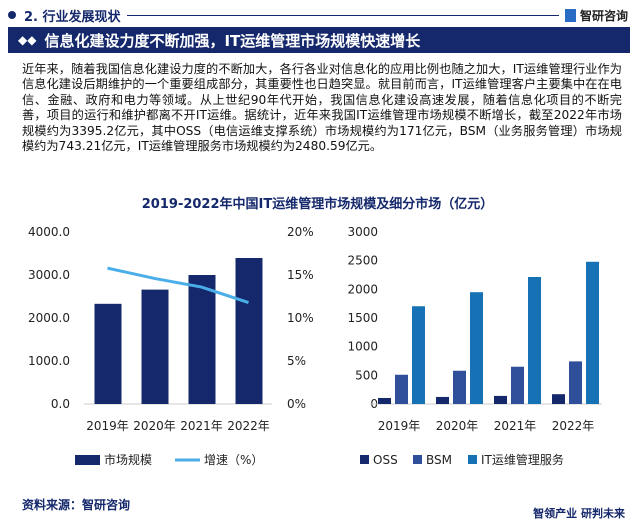 This screenshot has height=525, width=635. Describe the element at coordinates (362, 289) in the screenshot. I see `right-chart-y-tick: 2000` at that location.